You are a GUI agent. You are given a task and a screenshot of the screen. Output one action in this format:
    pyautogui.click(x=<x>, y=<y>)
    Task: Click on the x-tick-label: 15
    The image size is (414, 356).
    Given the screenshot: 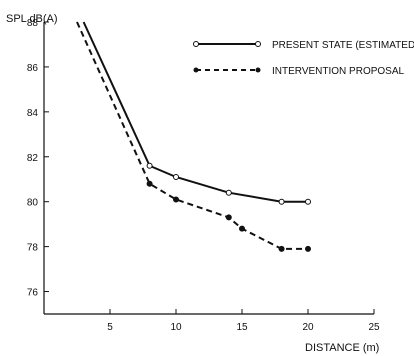 What is the action you would take?
    pyautogui.click(x=242, y=327)
    